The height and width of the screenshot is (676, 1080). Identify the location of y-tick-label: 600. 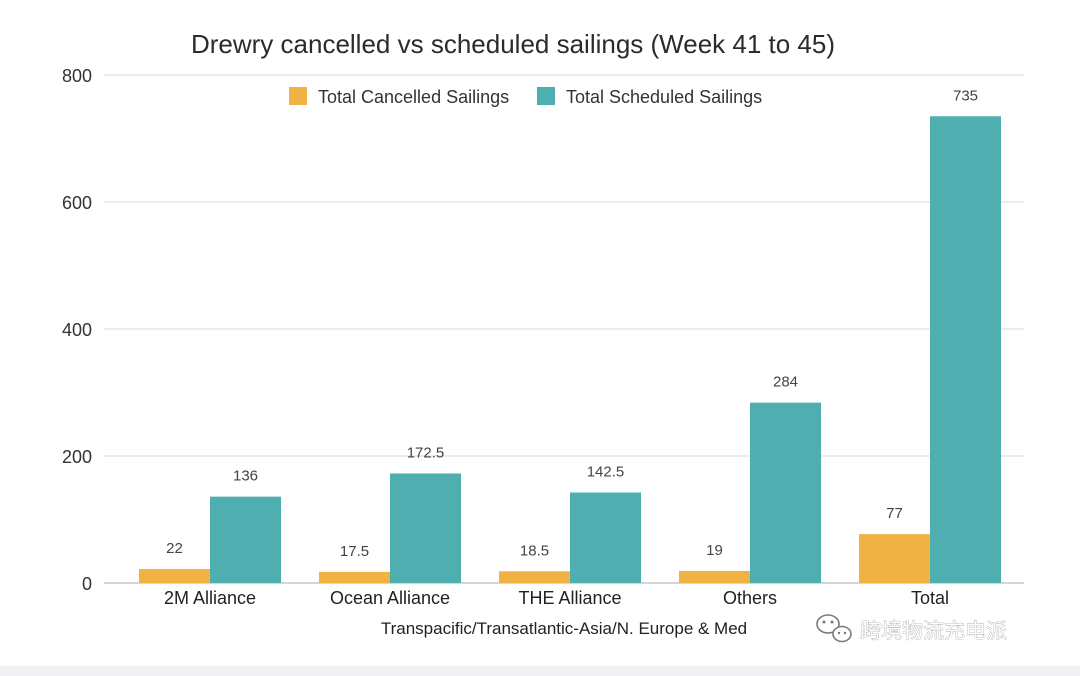
(77, 203).